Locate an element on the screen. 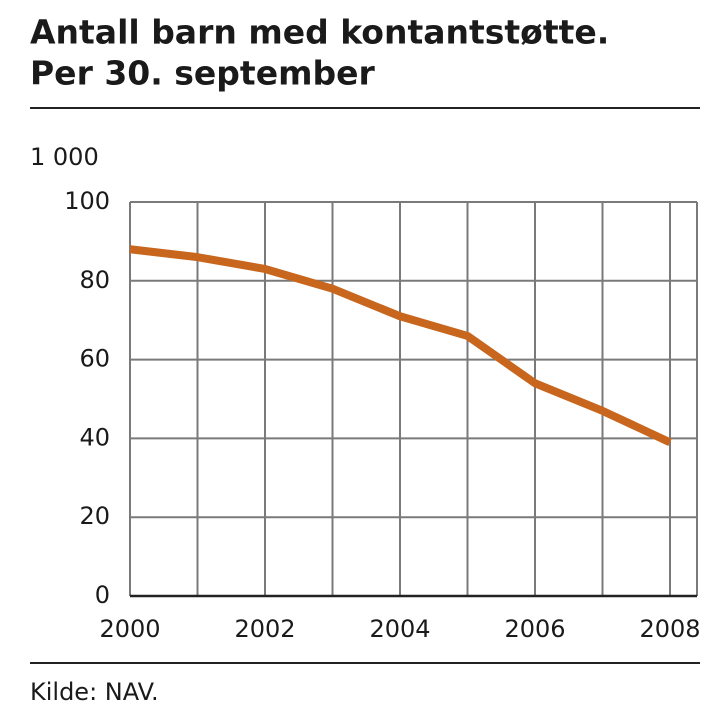 The image size is (706, 723). x-tick-label: 2000 is located at coordinates (129, 629).